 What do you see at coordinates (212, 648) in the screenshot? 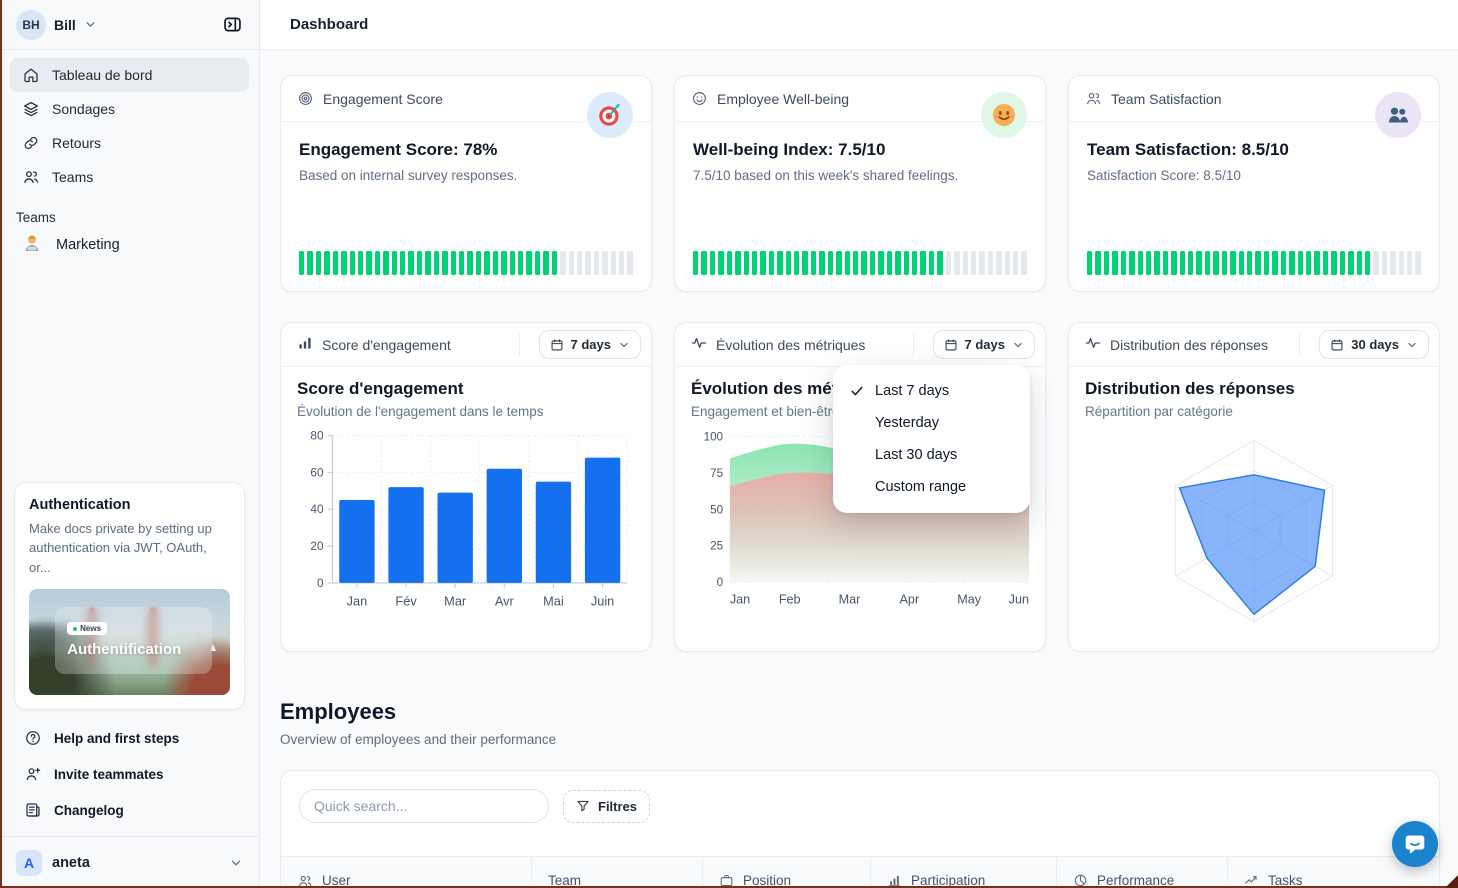
I see `sailboat-shape` at bounding box center [212, 648].